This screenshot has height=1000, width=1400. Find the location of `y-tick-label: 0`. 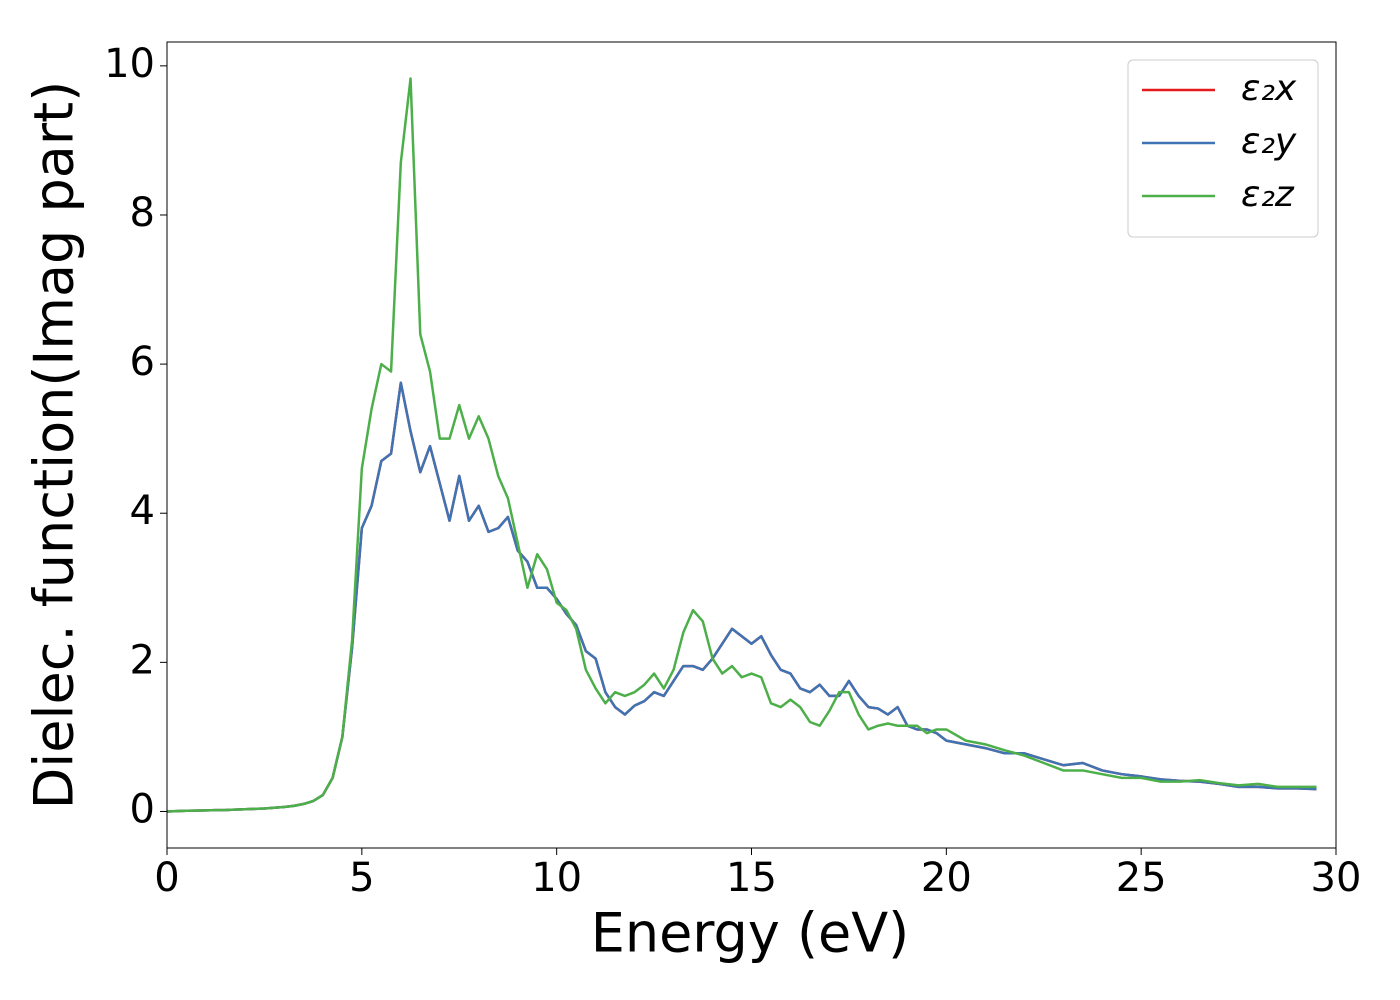

y-tick-label: 0 is located at coordinates (142, 809).